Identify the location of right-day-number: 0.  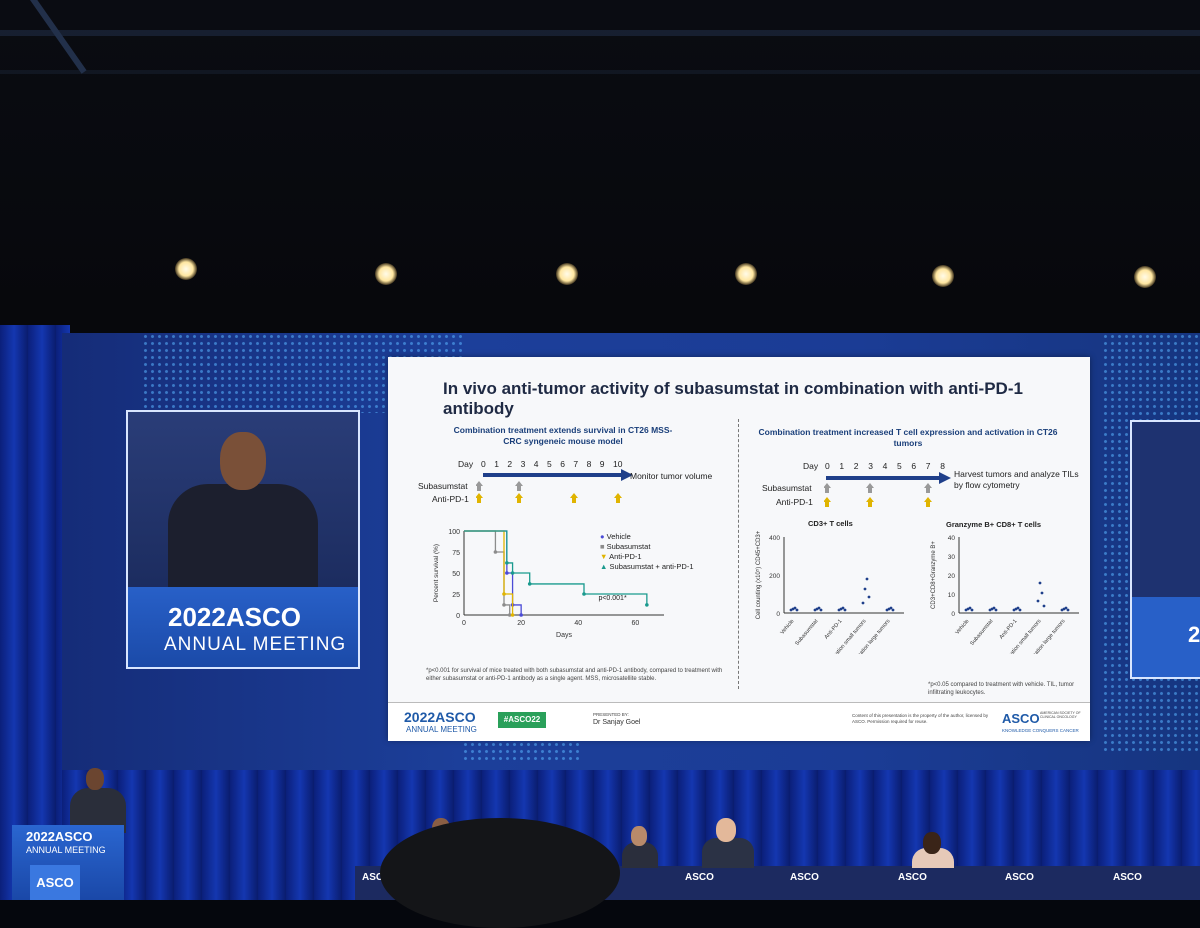
(827, 466).